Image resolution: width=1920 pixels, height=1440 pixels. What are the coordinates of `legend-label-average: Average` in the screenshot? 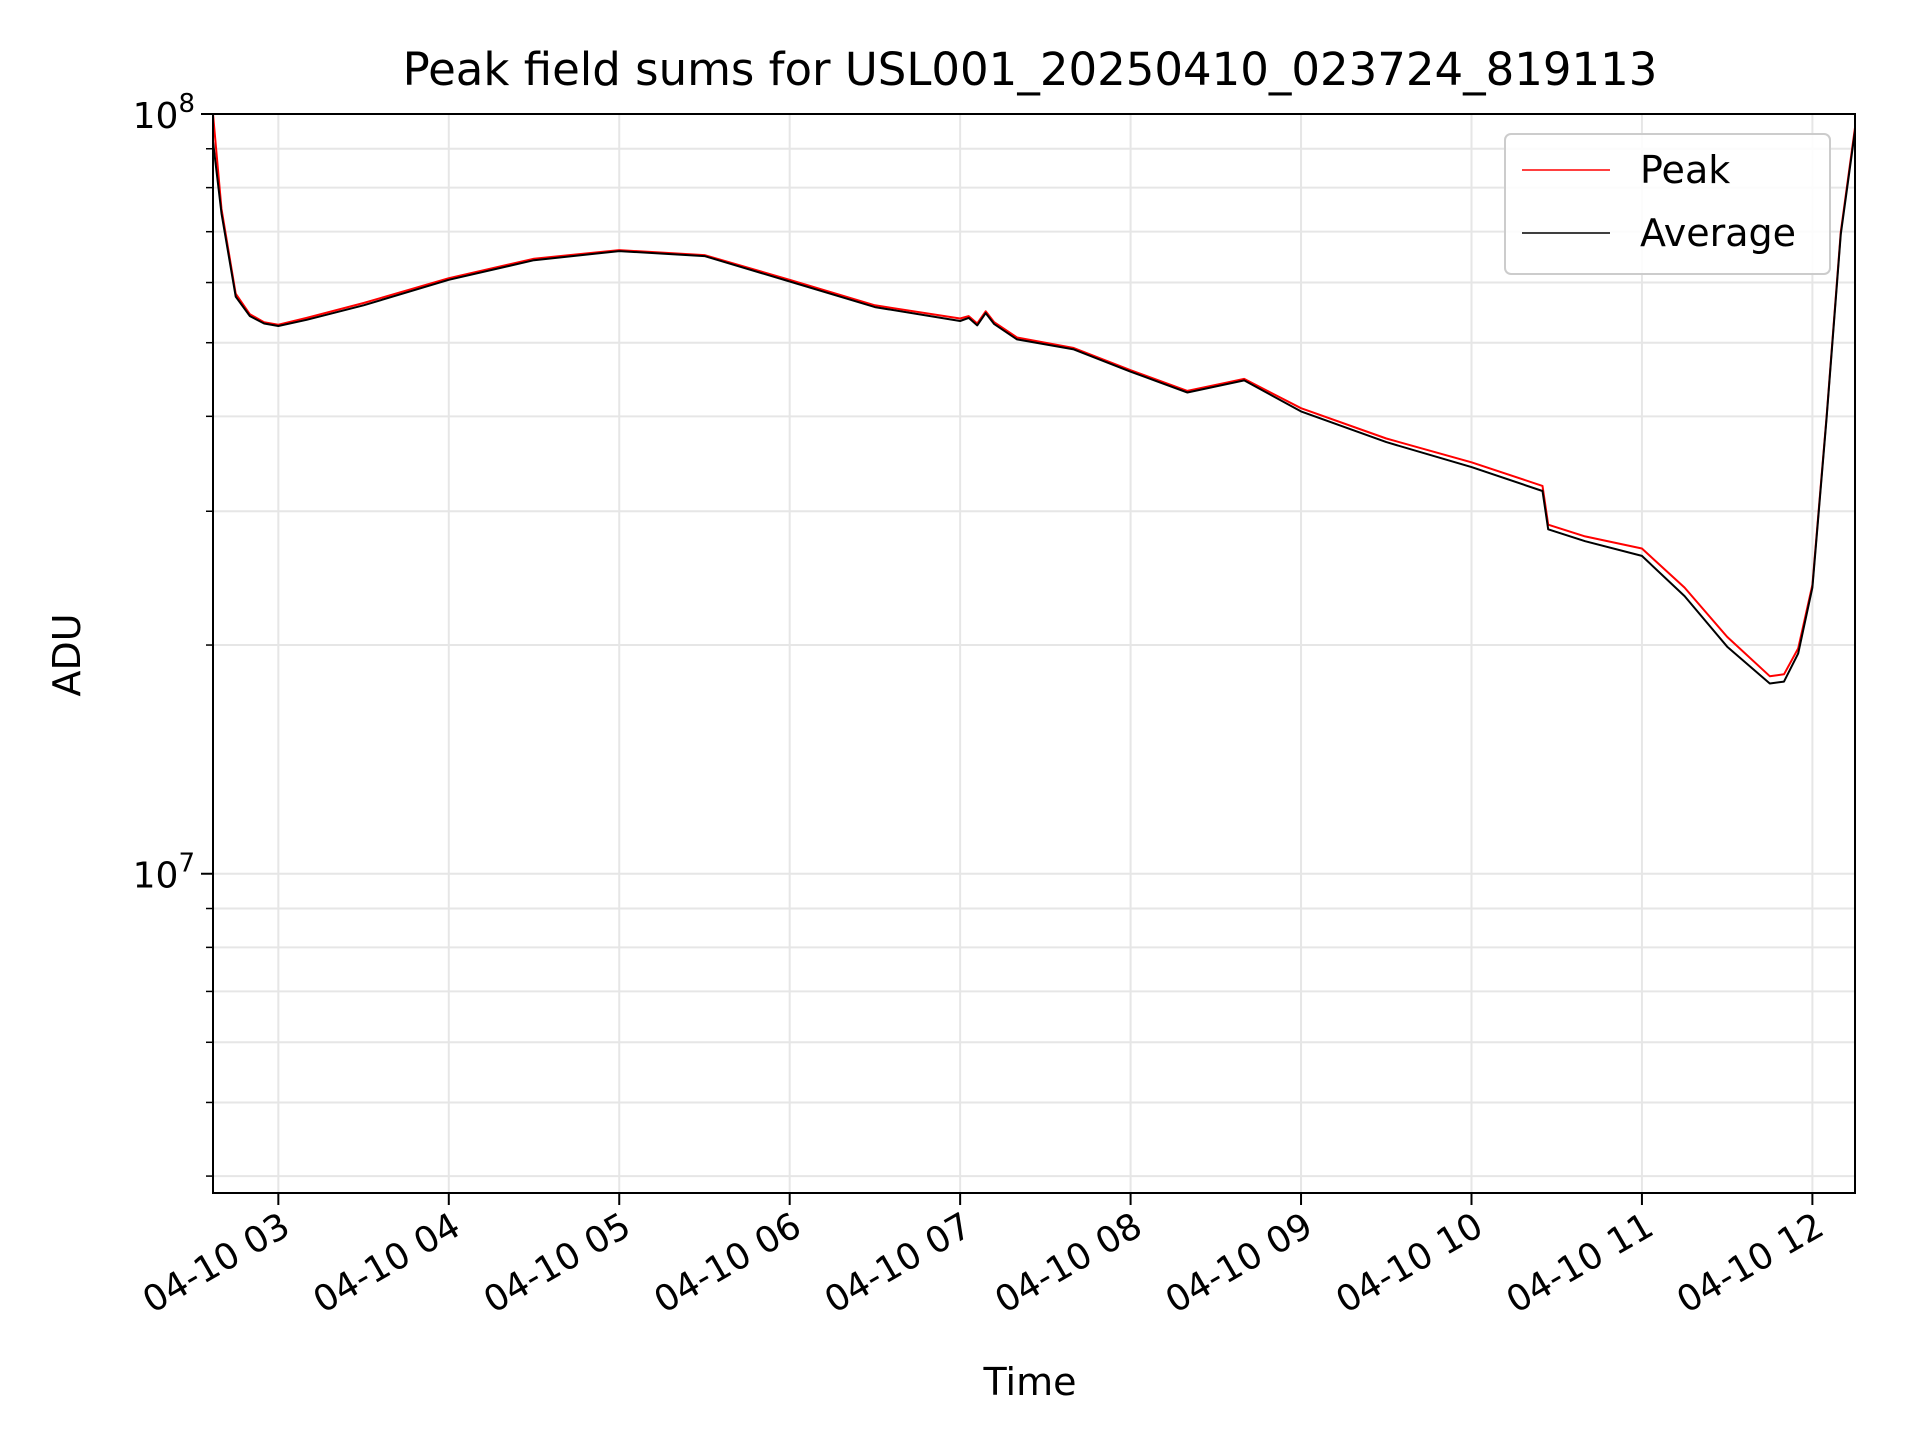 It's located at (1718, 233).